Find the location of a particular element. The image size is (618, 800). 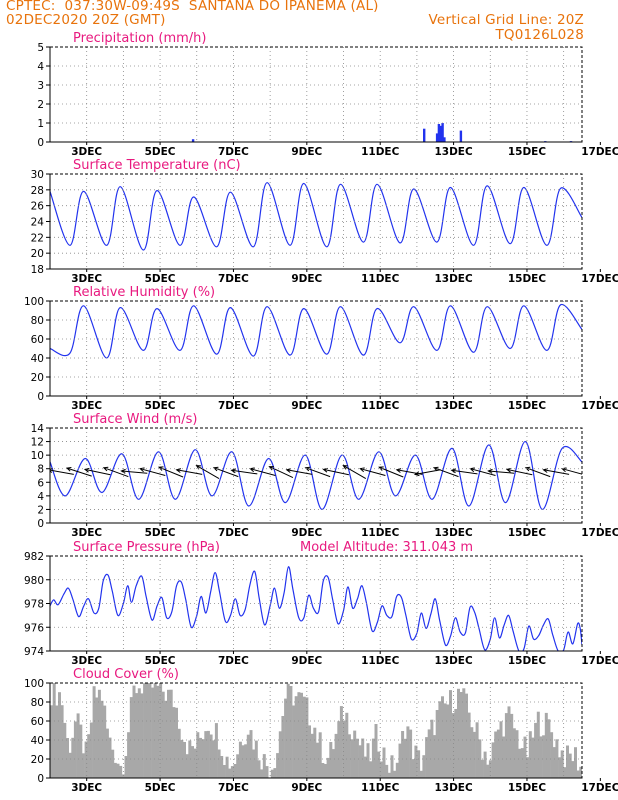

pressure-ytick-label: 980 is located at coordinates (34, 581).